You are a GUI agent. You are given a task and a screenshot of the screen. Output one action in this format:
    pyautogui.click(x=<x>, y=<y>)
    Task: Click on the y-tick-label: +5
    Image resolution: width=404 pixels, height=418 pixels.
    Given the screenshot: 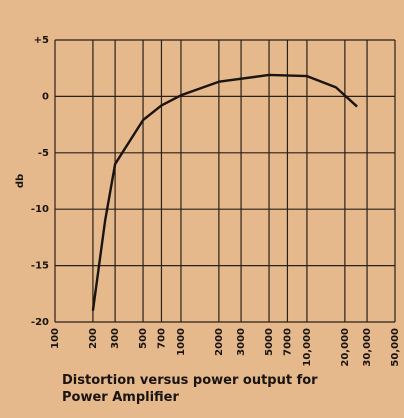 What is the action you would take?
    pyautogui.click(x=41, y=40)
    